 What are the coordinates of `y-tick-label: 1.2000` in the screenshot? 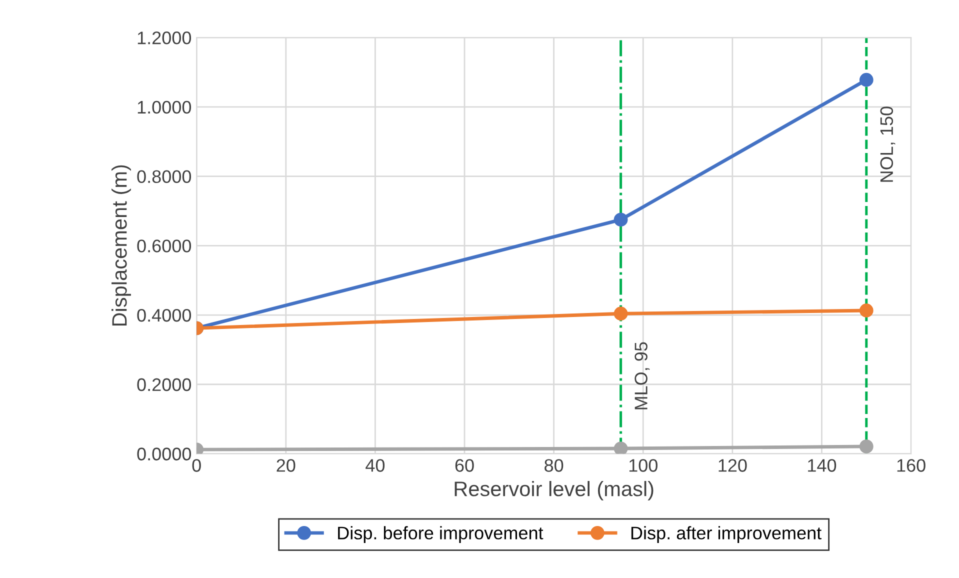 It's located at (165, 38).